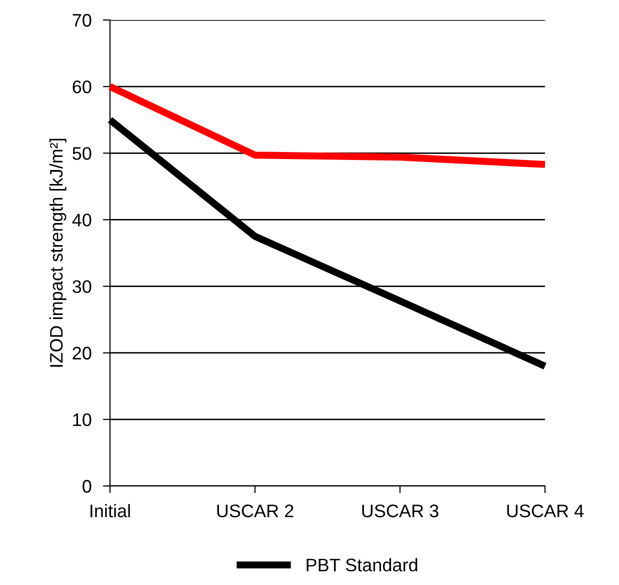  What do you see at coordinates (255, 511) in the screenshot?
I see `x-tick-label: USCAR 2` at bounding box center [255, 511].